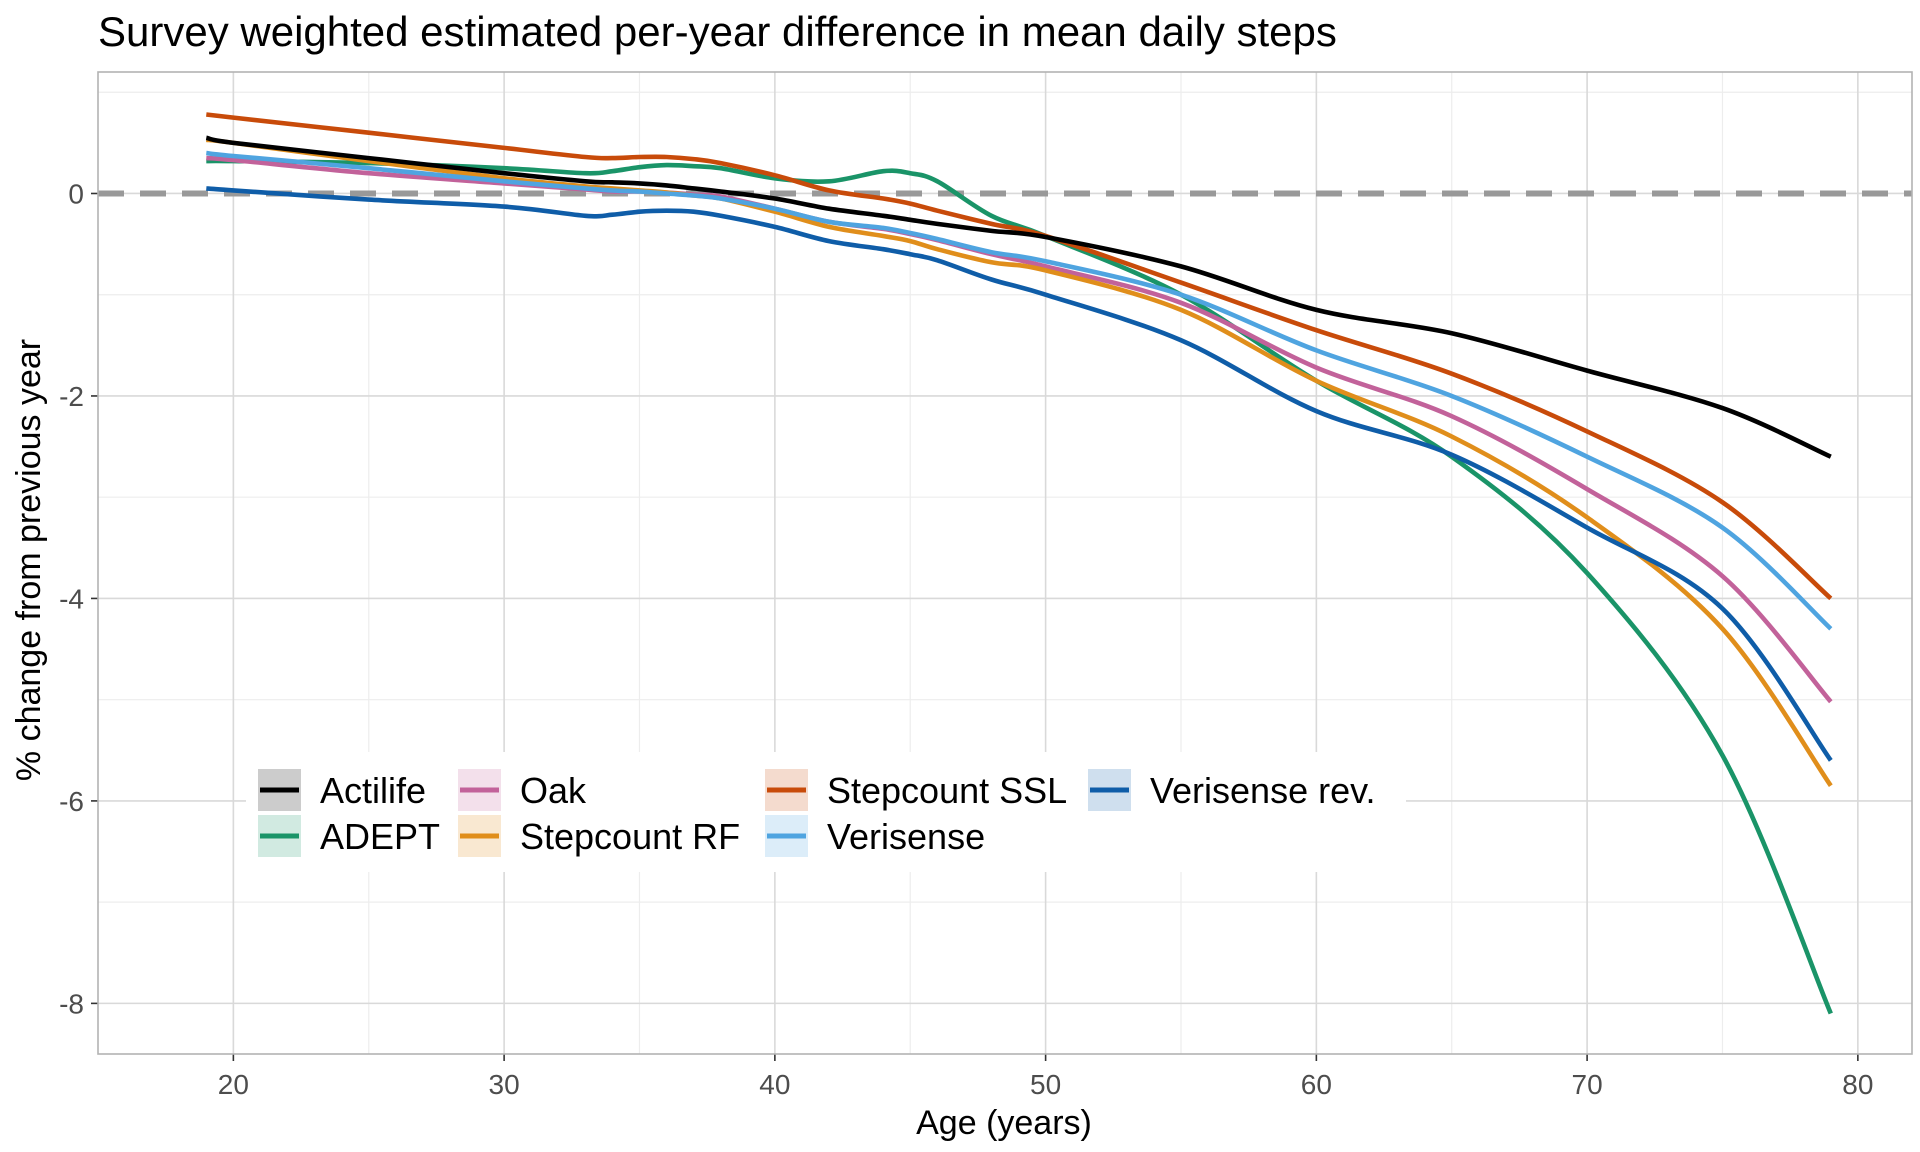 The width and height of the screenshot is (1920, 1152). What do you see at coordinates (774, 1084) in the screenshot?
I see `x-tick-label: 40` at bounding box center [774, 1084].